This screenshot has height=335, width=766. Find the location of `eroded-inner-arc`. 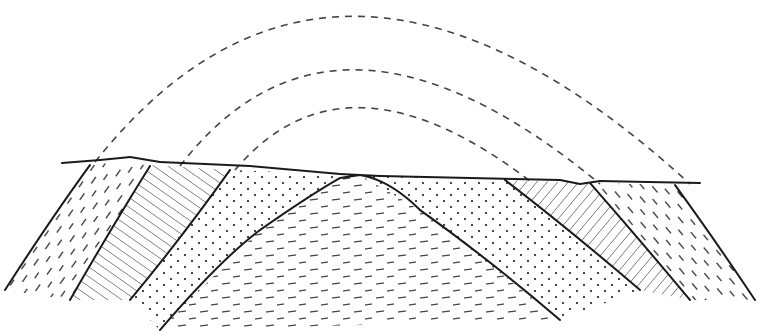

eroded-inner-arc is located at coordinates (382, 144).